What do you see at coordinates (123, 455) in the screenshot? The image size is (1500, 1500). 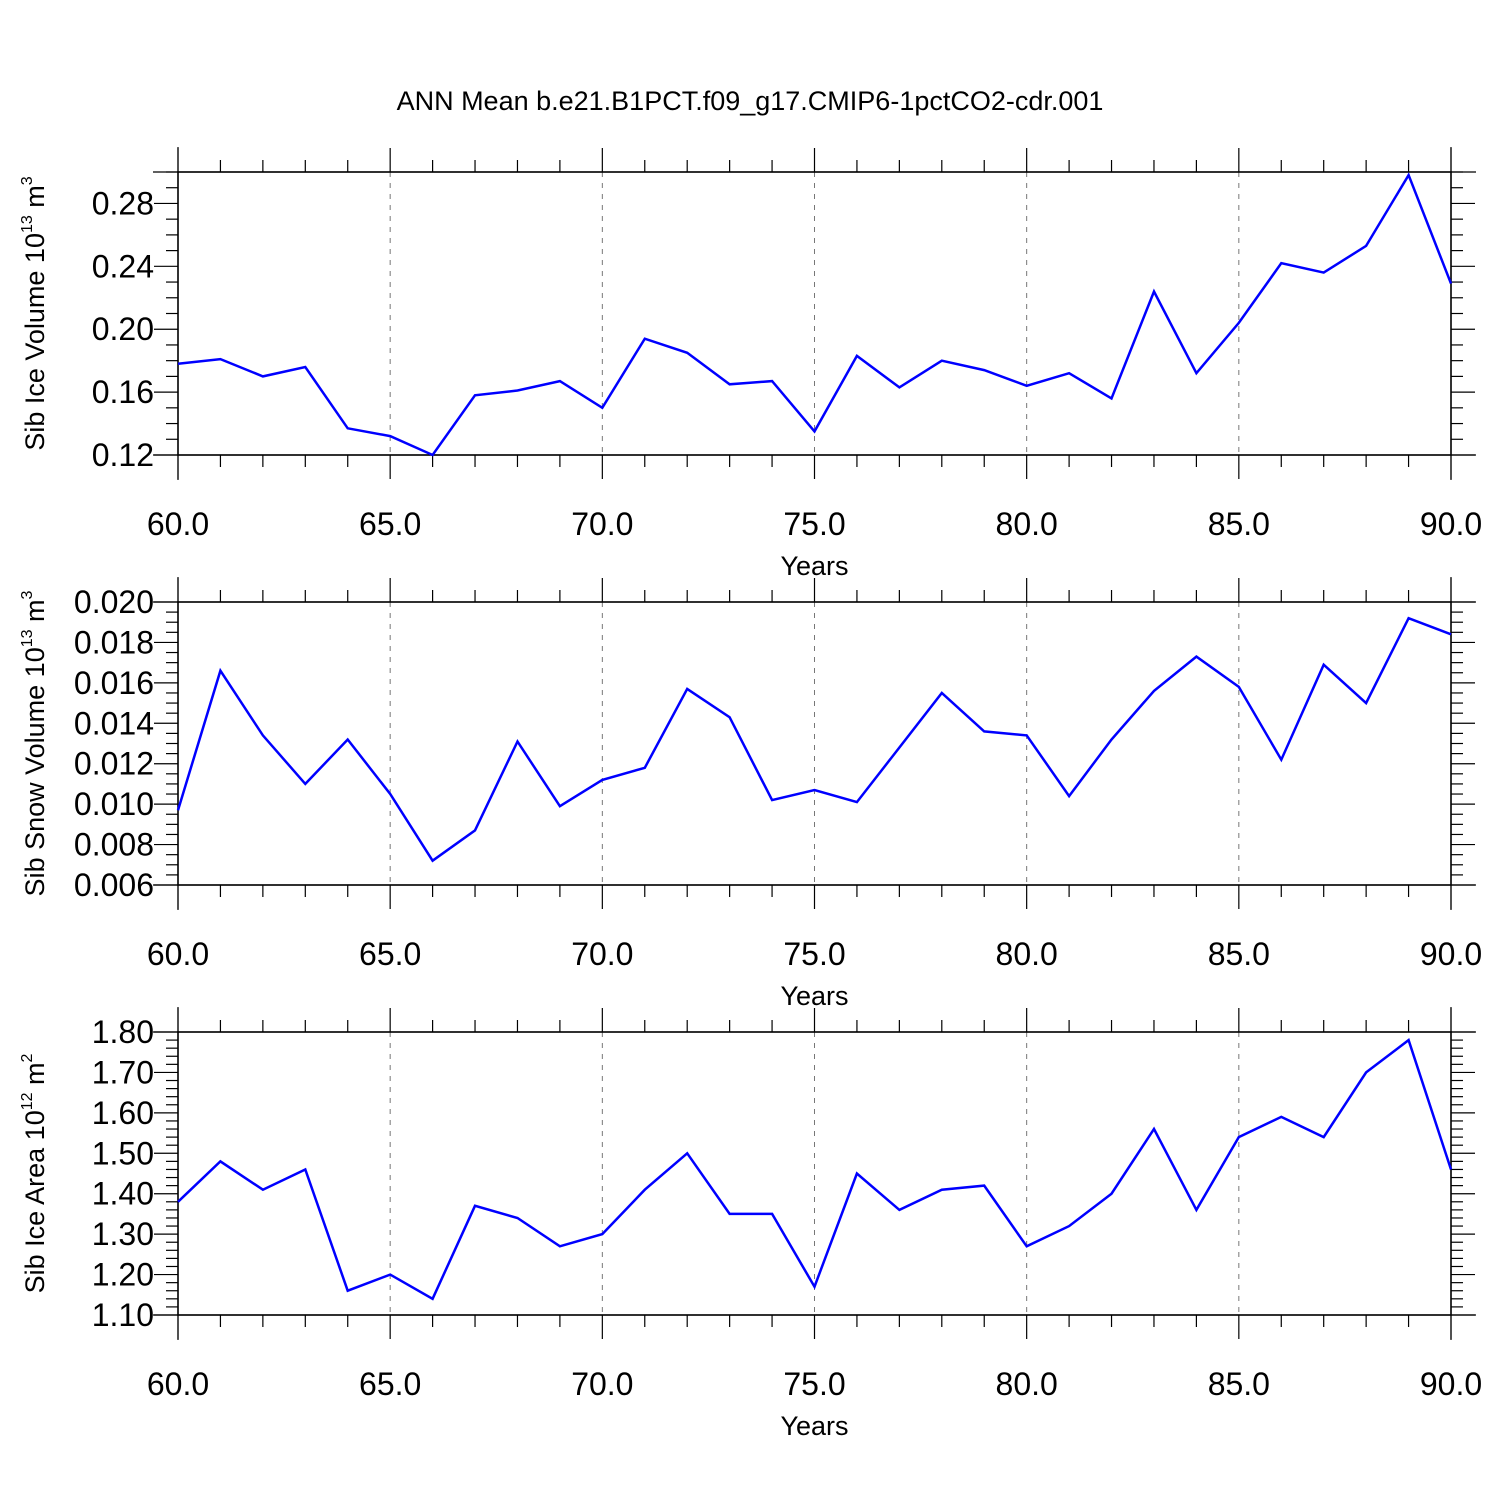 I see `y-tick-label: 0.12` at bounding box center [123, 455].